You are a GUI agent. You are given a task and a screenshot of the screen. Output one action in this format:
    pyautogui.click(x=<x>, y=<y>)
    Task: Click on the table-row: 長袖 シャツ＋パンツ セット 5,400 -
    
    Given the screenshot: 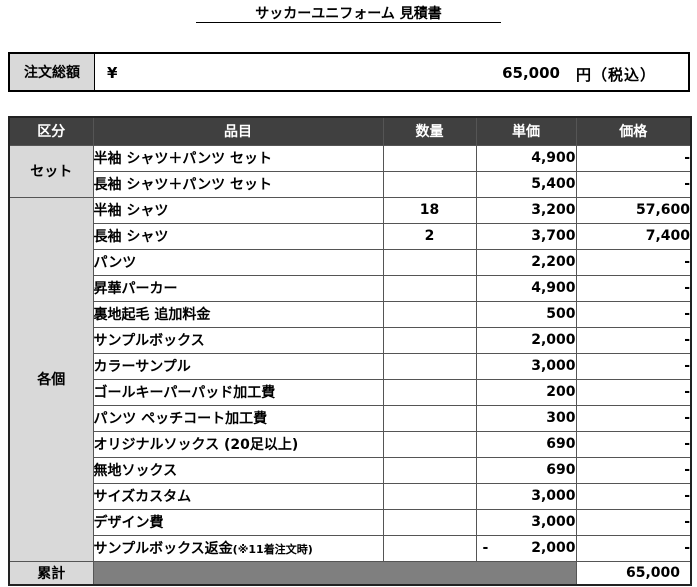 What is the action you would take?
    pyautogui.click(x=350, y=184)
    